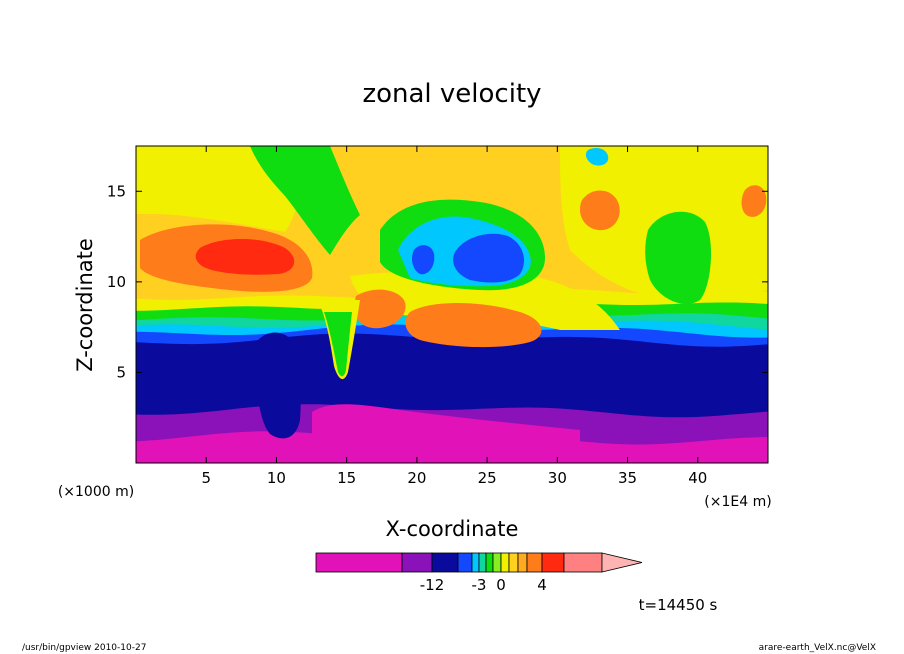 This screenshot has height=654, width=904. What do you see at coordinates (542, 585) in the screenshot?
I see `colorbar-tick-label: 4` at bounding box center [542, 585].